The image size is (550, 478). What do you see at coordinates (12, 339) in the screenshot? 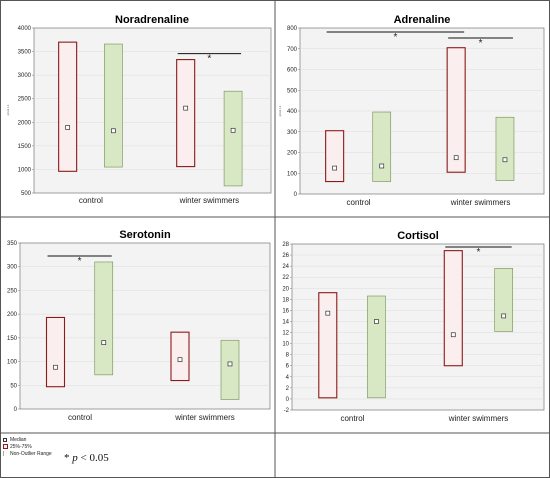
I see `y-tick-label: 150` at bounding box center [12, 339].